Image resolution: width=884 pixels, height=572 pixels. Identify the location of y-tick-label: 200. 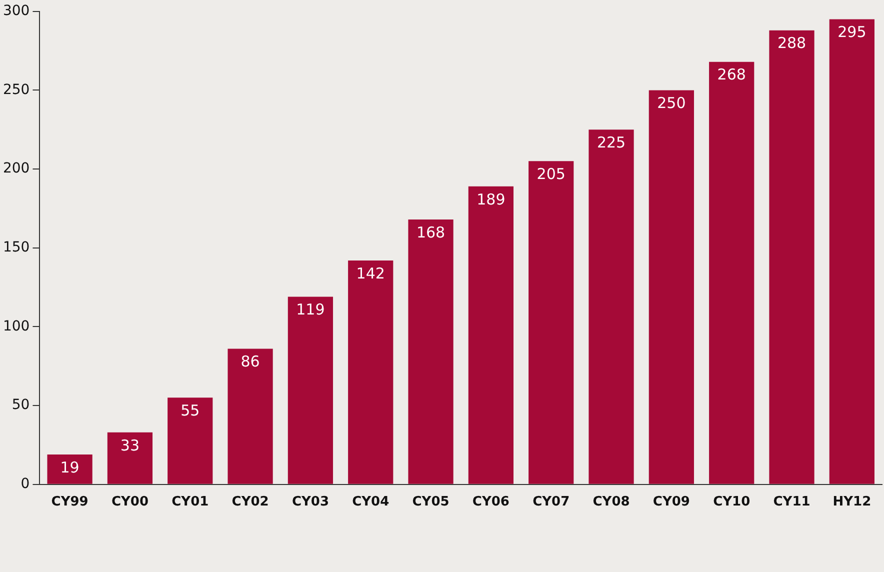
(16, 168).